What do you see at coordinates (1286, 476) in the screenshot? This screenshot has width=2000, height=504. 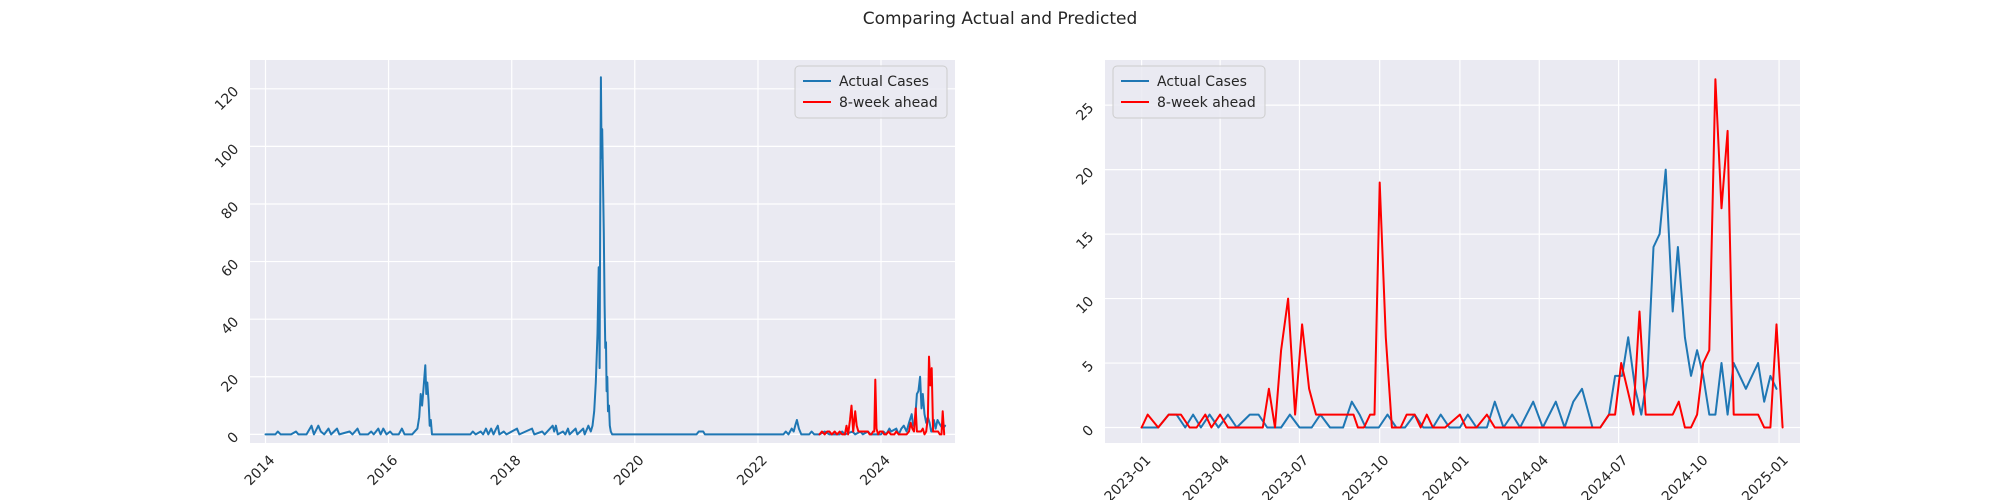 I see `x-tick-label: 2023-07` at bounding box center [1286, 476].